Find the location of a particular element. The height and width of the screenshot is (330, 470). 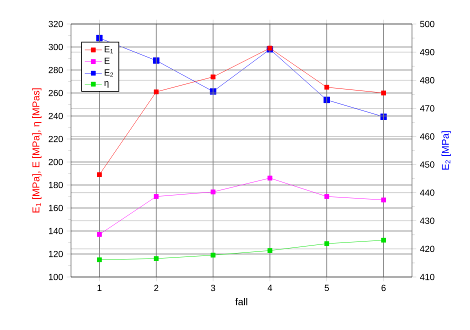

y-tick-label: 200 is located at coordinates (55, 162).